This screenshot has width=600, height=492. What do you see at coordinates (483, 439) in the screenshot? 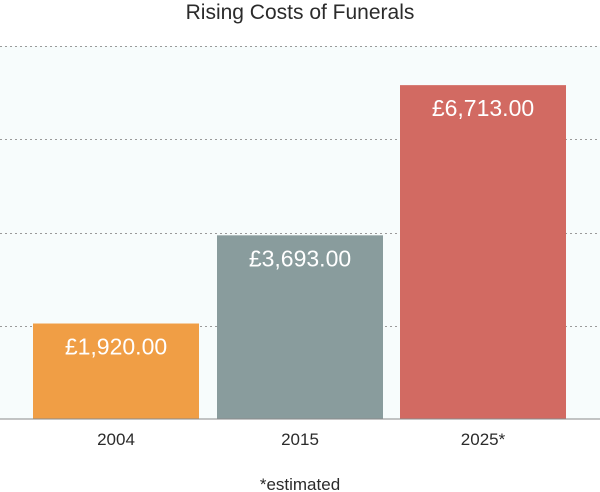
I see `x-tick-label: 2025*` at bounding box center [483, 439].